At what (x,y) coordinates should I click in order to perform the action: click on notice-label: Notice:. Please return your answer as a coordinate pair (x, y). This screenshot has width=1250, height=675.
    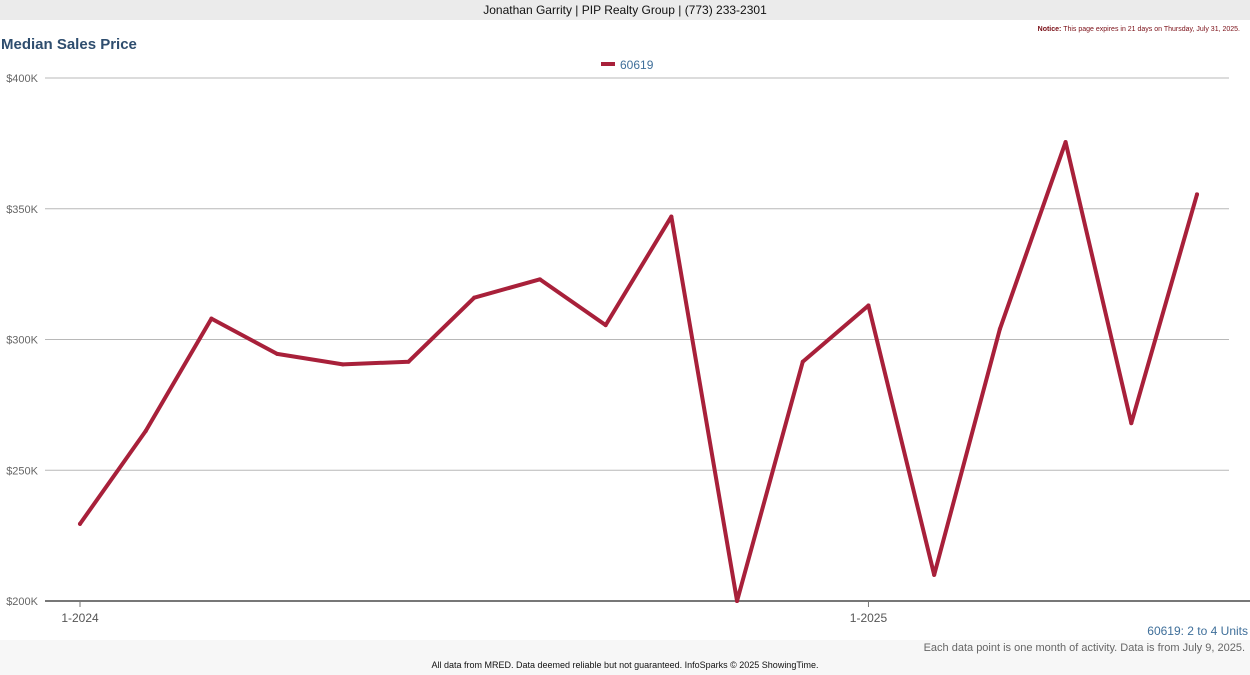
    Looking at the image, I should click on (1049, 29).